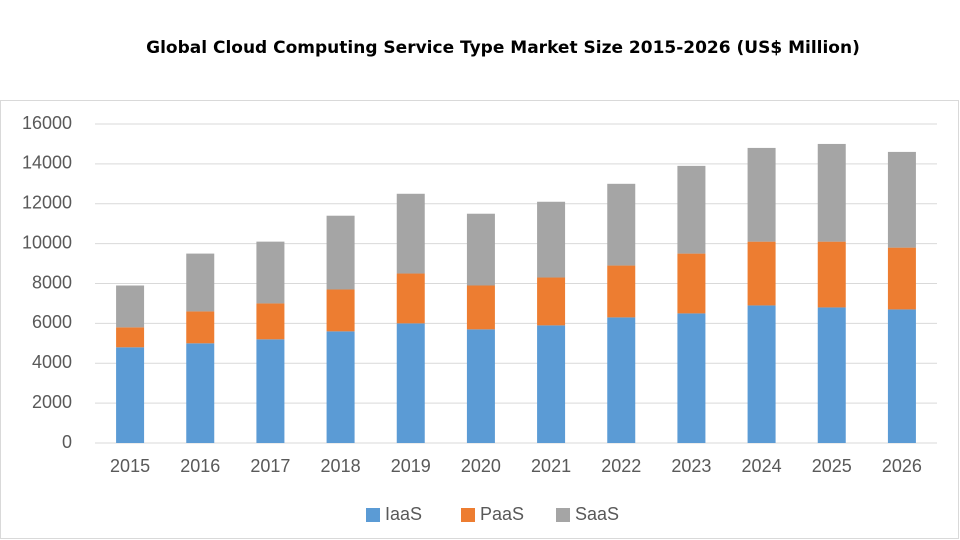  What do you see at coordinates (621, 466) in the screenshot?
I see `x-tick-label: 2022` at bounding box center [621, 466].